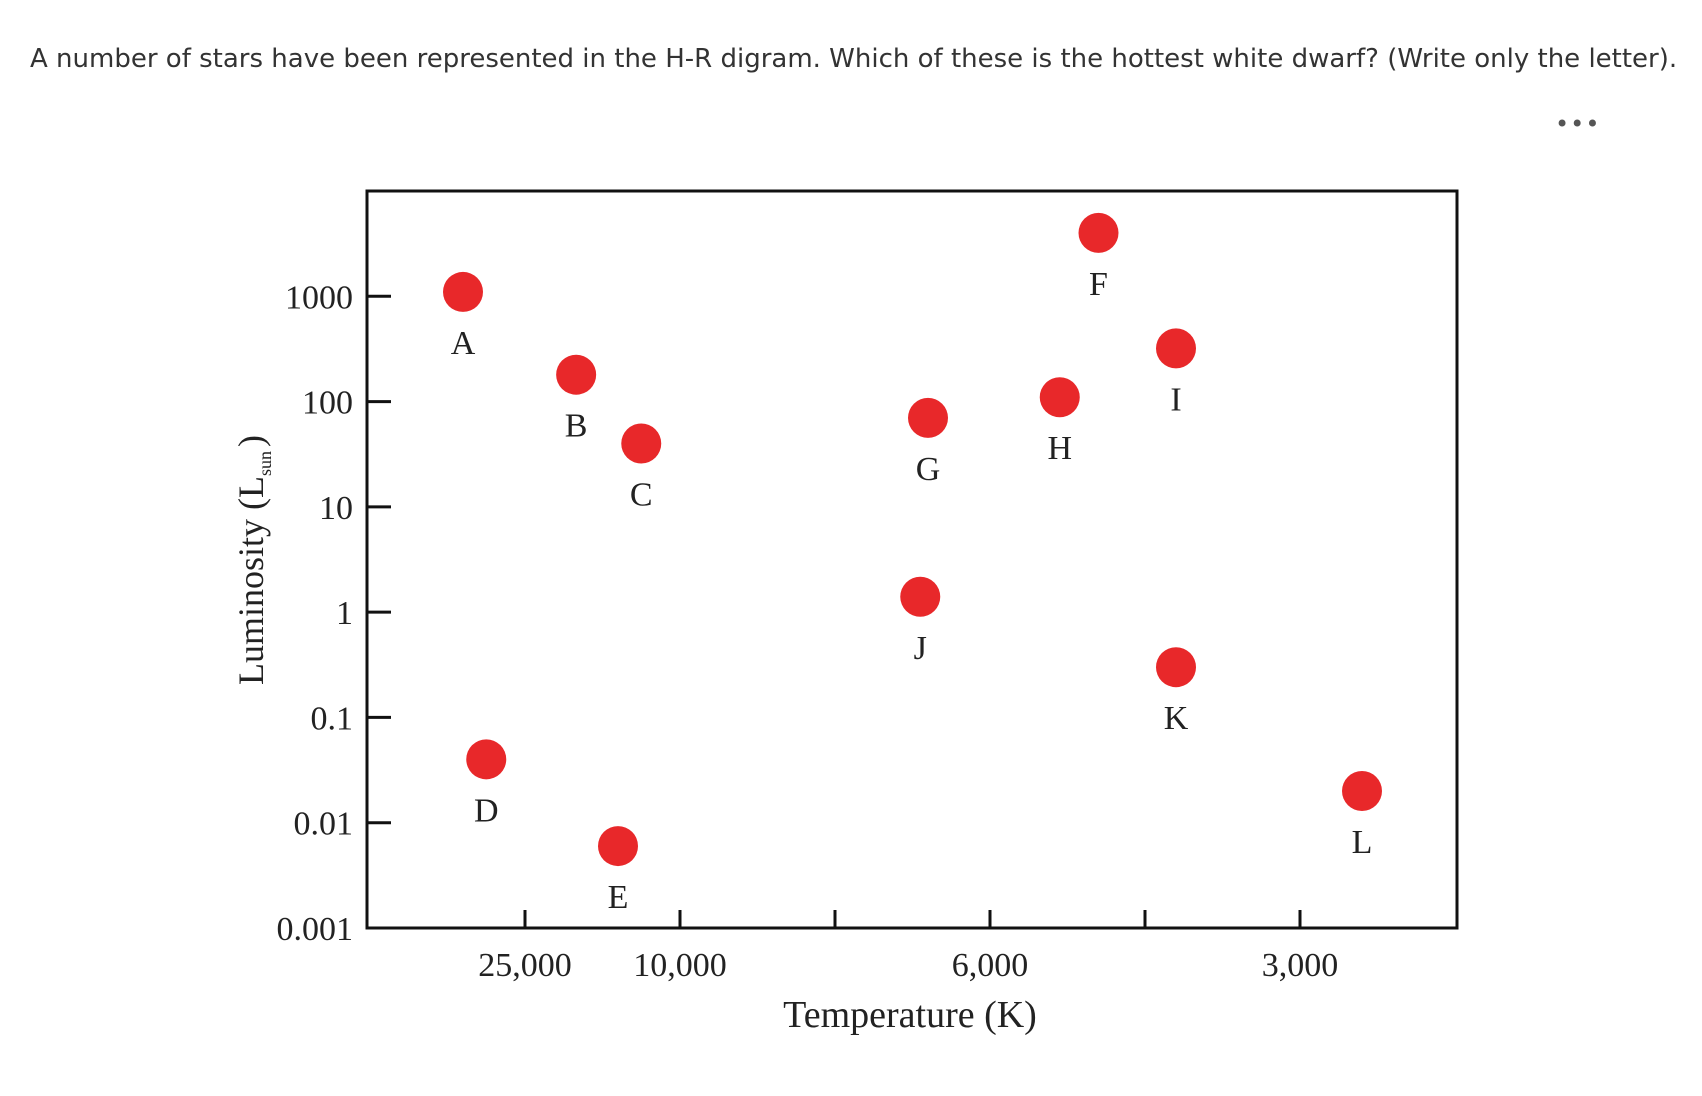 This screenshot has height=1096, width=1702. Describe the element at coordinates (618, 897) in the screenshot. I see `star-label-e: E` at that location.